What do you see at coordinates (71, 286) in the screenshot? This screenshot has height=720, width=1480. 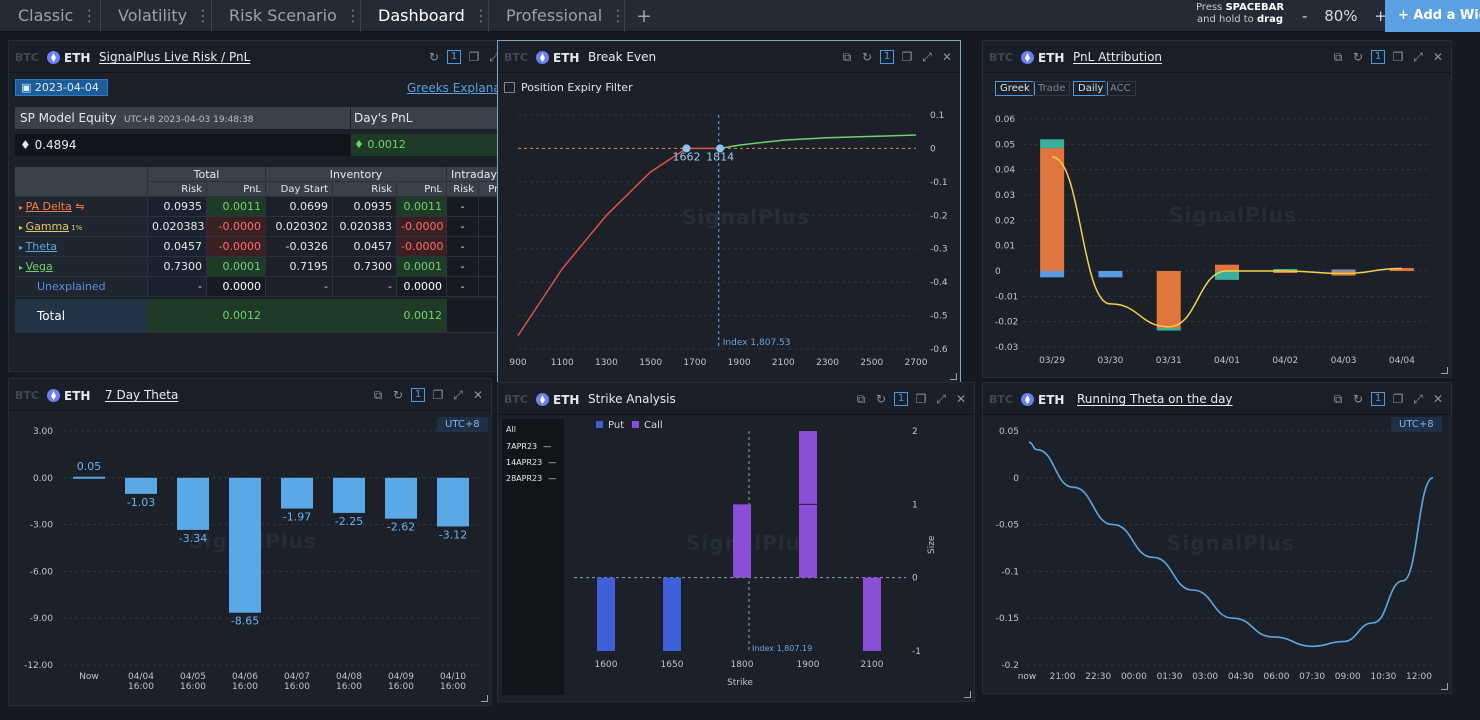 I see `greek-name: Unexplained` at bounding box center [71, 286].